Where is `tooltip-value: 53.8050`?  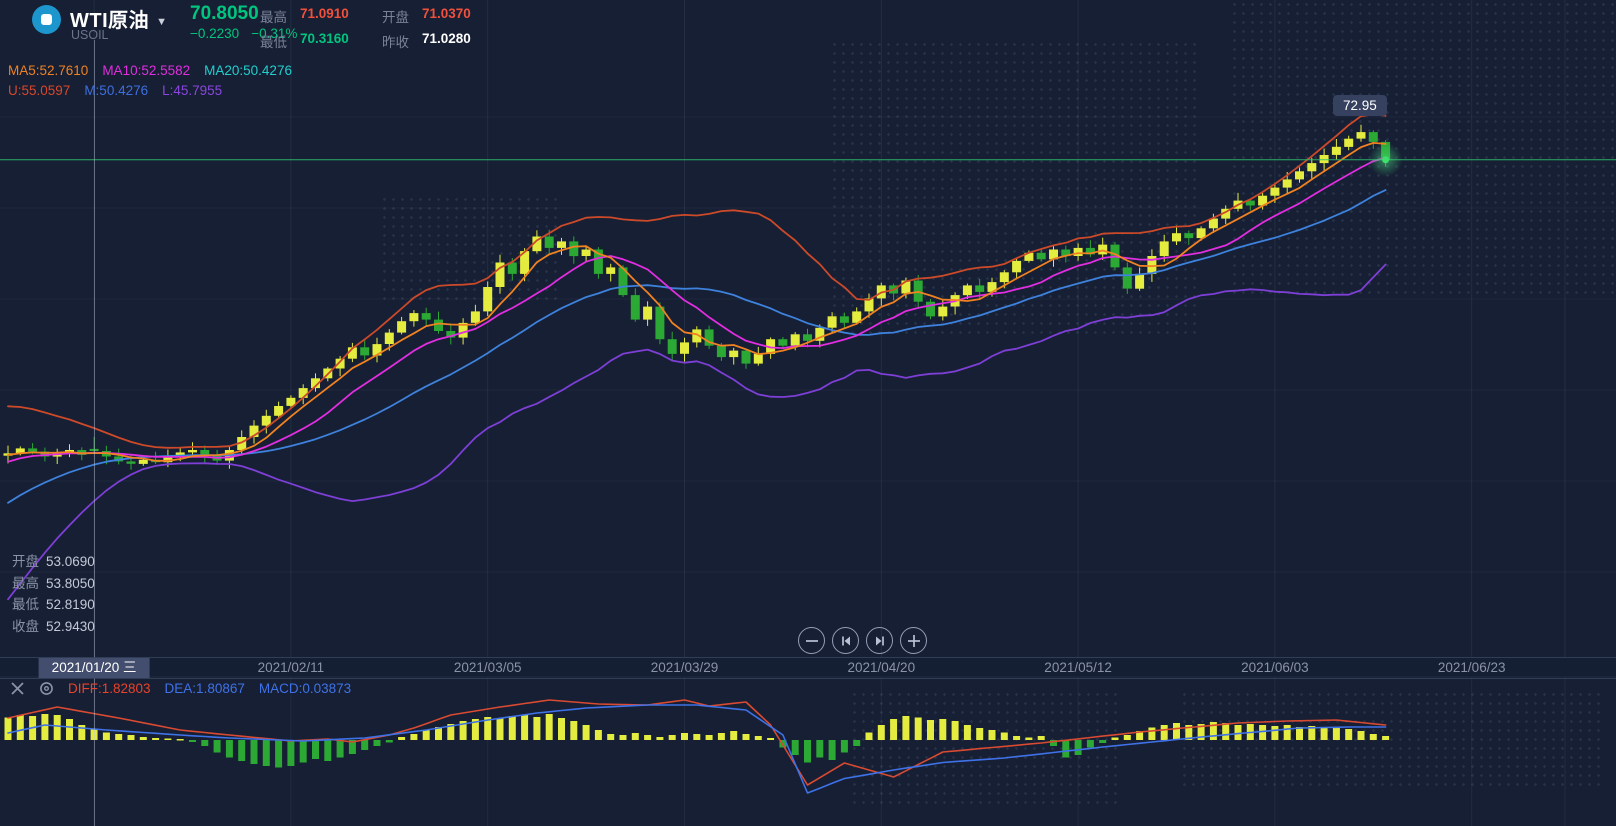 tooltip-value: 53.8050 is located at coordinates (70, 583).